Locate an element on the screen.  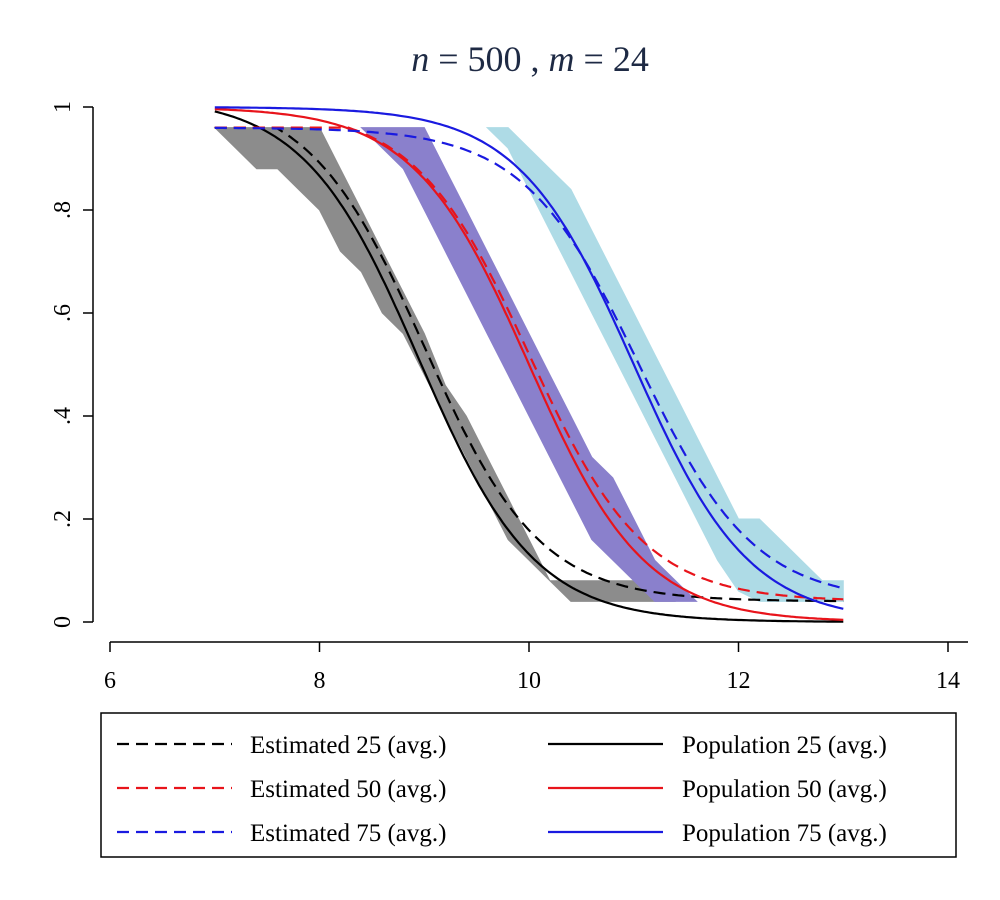
legend-label-estimated-75-avg: Estimated 75 (avg.) is located at coordinates (348, 833).